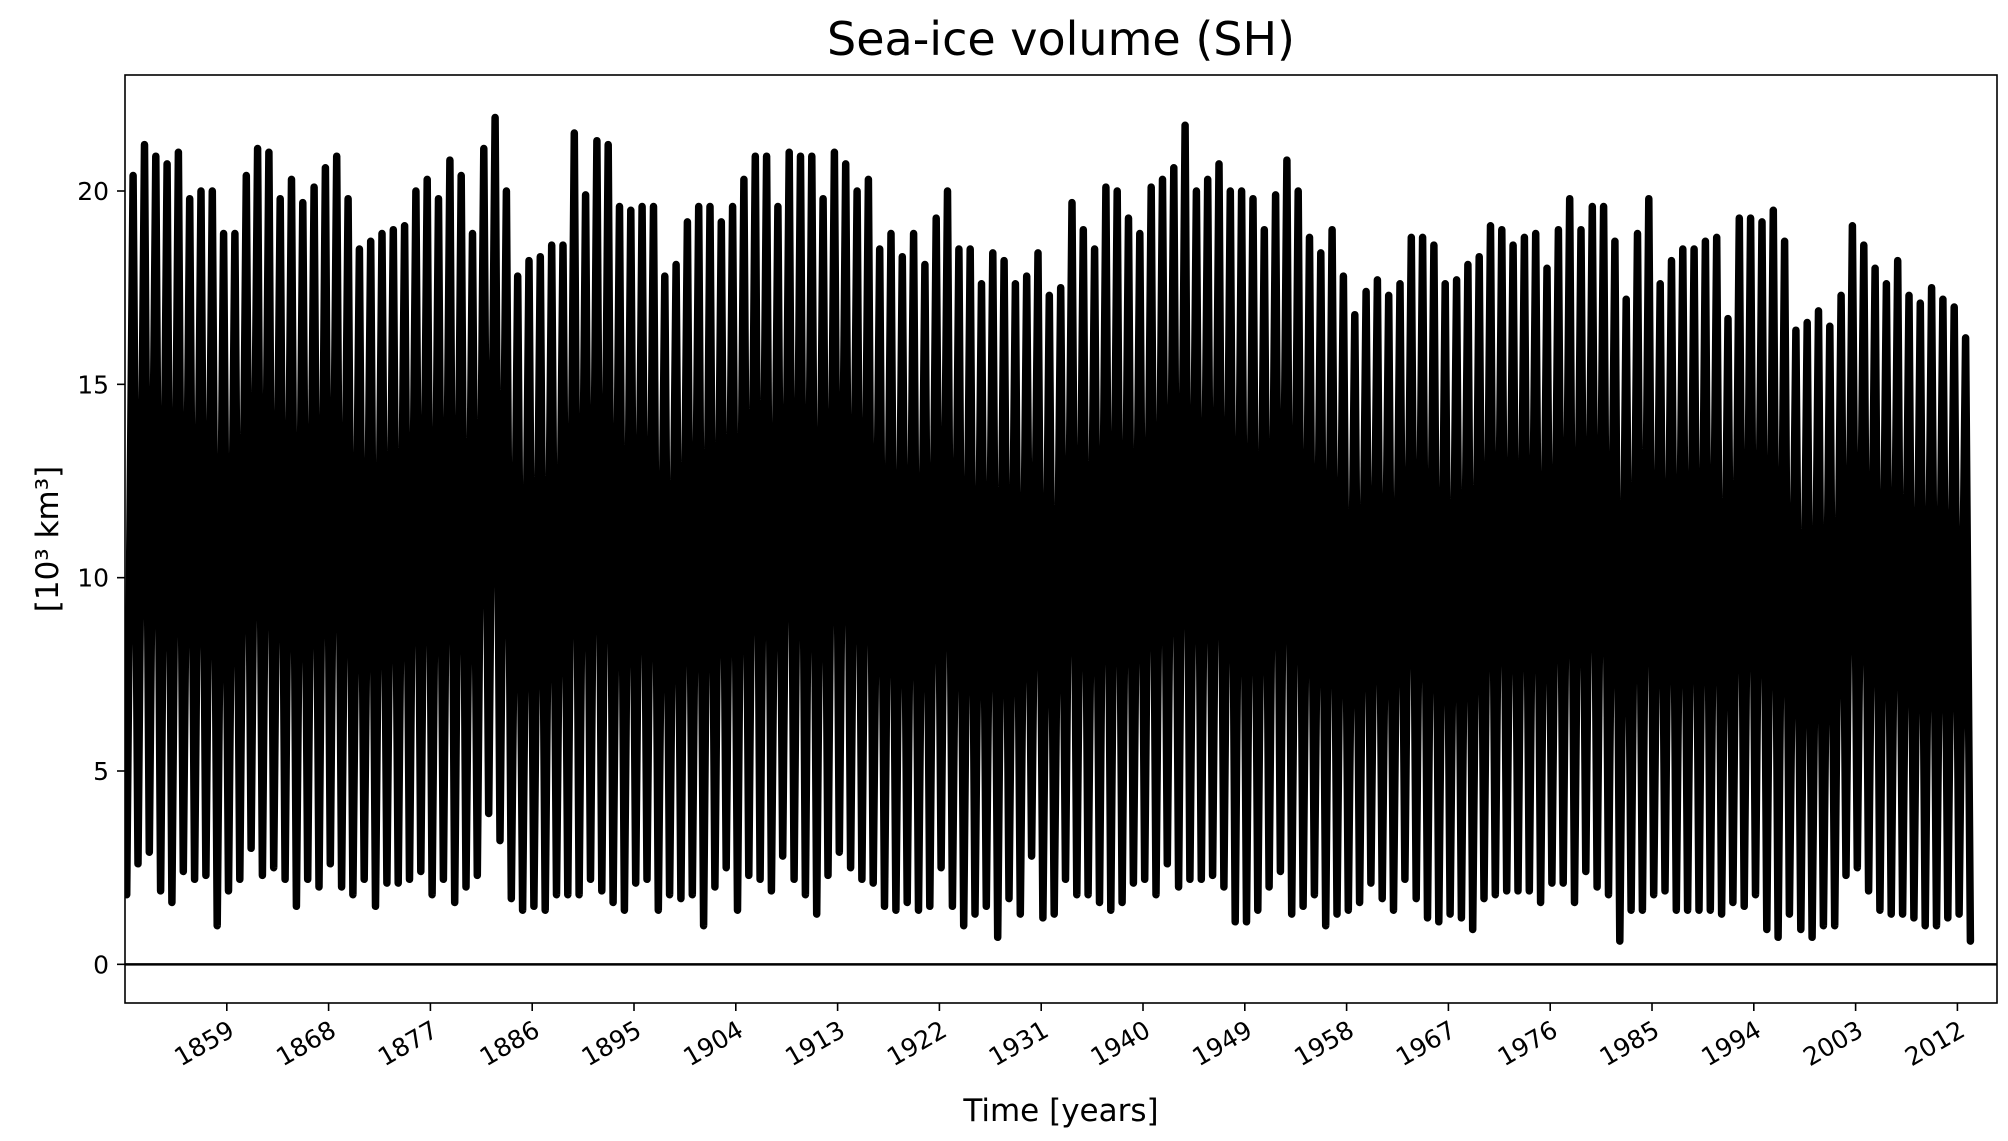 This screenshot has height=1141, width=2008. Describe the element at coordinates (93, 384) in the screenshot. I see `y-tick-label: 15` at that location.